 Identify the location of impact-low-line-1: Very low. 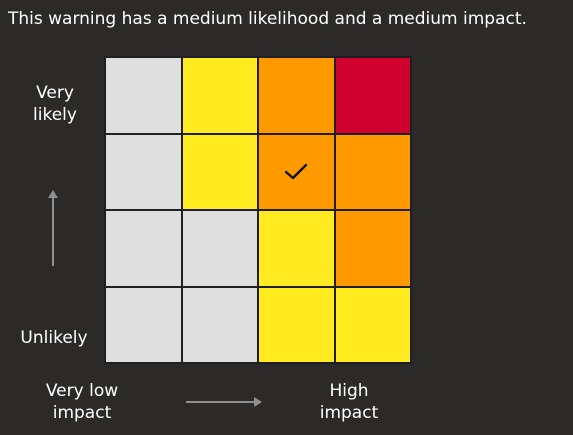
(82, 391).